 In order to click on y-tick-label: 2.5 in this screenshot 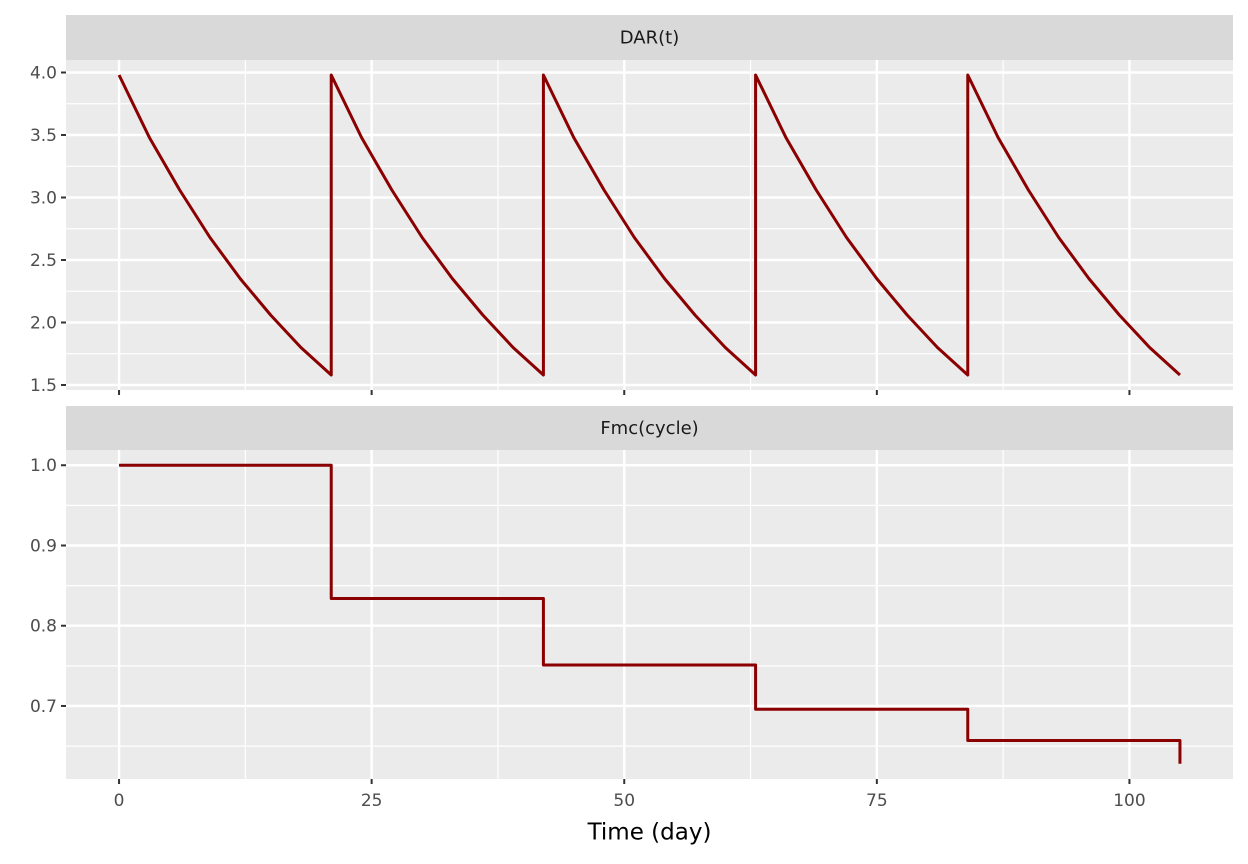, I will do `click(43, 261)`.